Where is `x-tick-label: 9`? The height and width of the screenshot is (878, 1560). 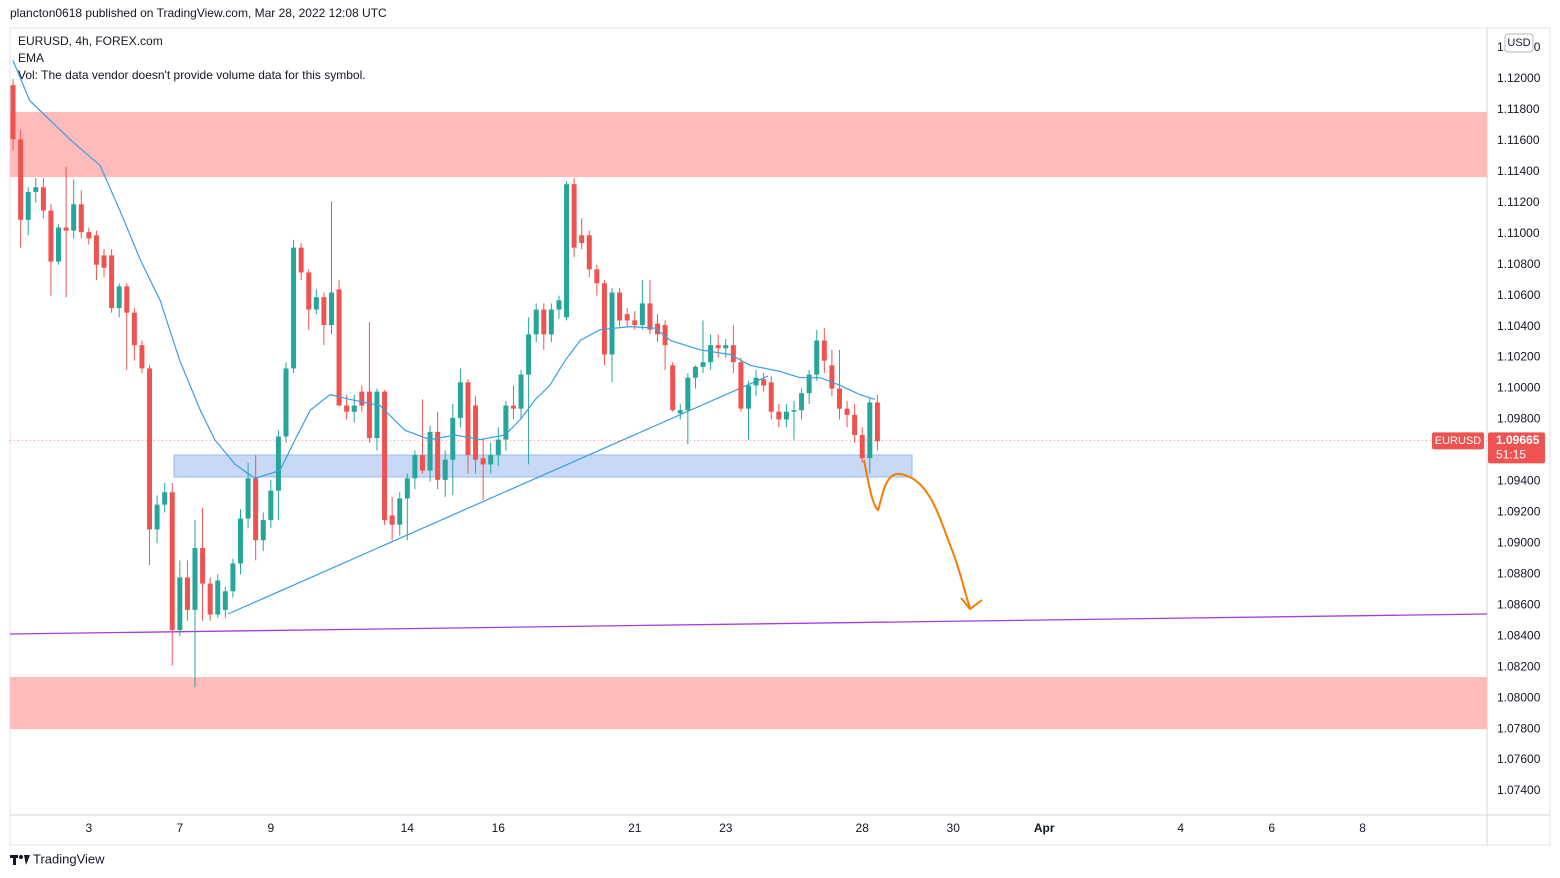
x-tick-label: 9 is located at coordinates (270, 828).